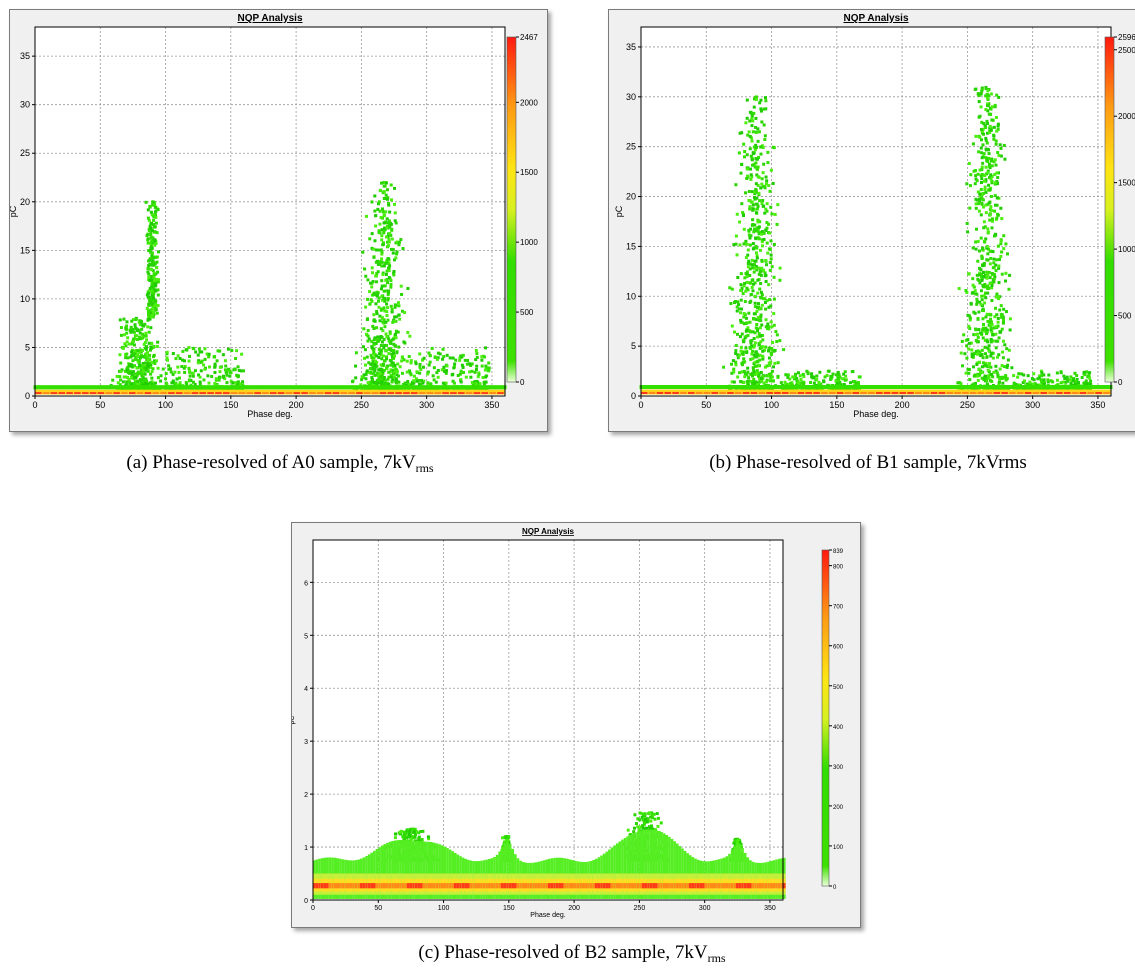  I want to click on chart-title: NQP Analysis, so click(269, 18).